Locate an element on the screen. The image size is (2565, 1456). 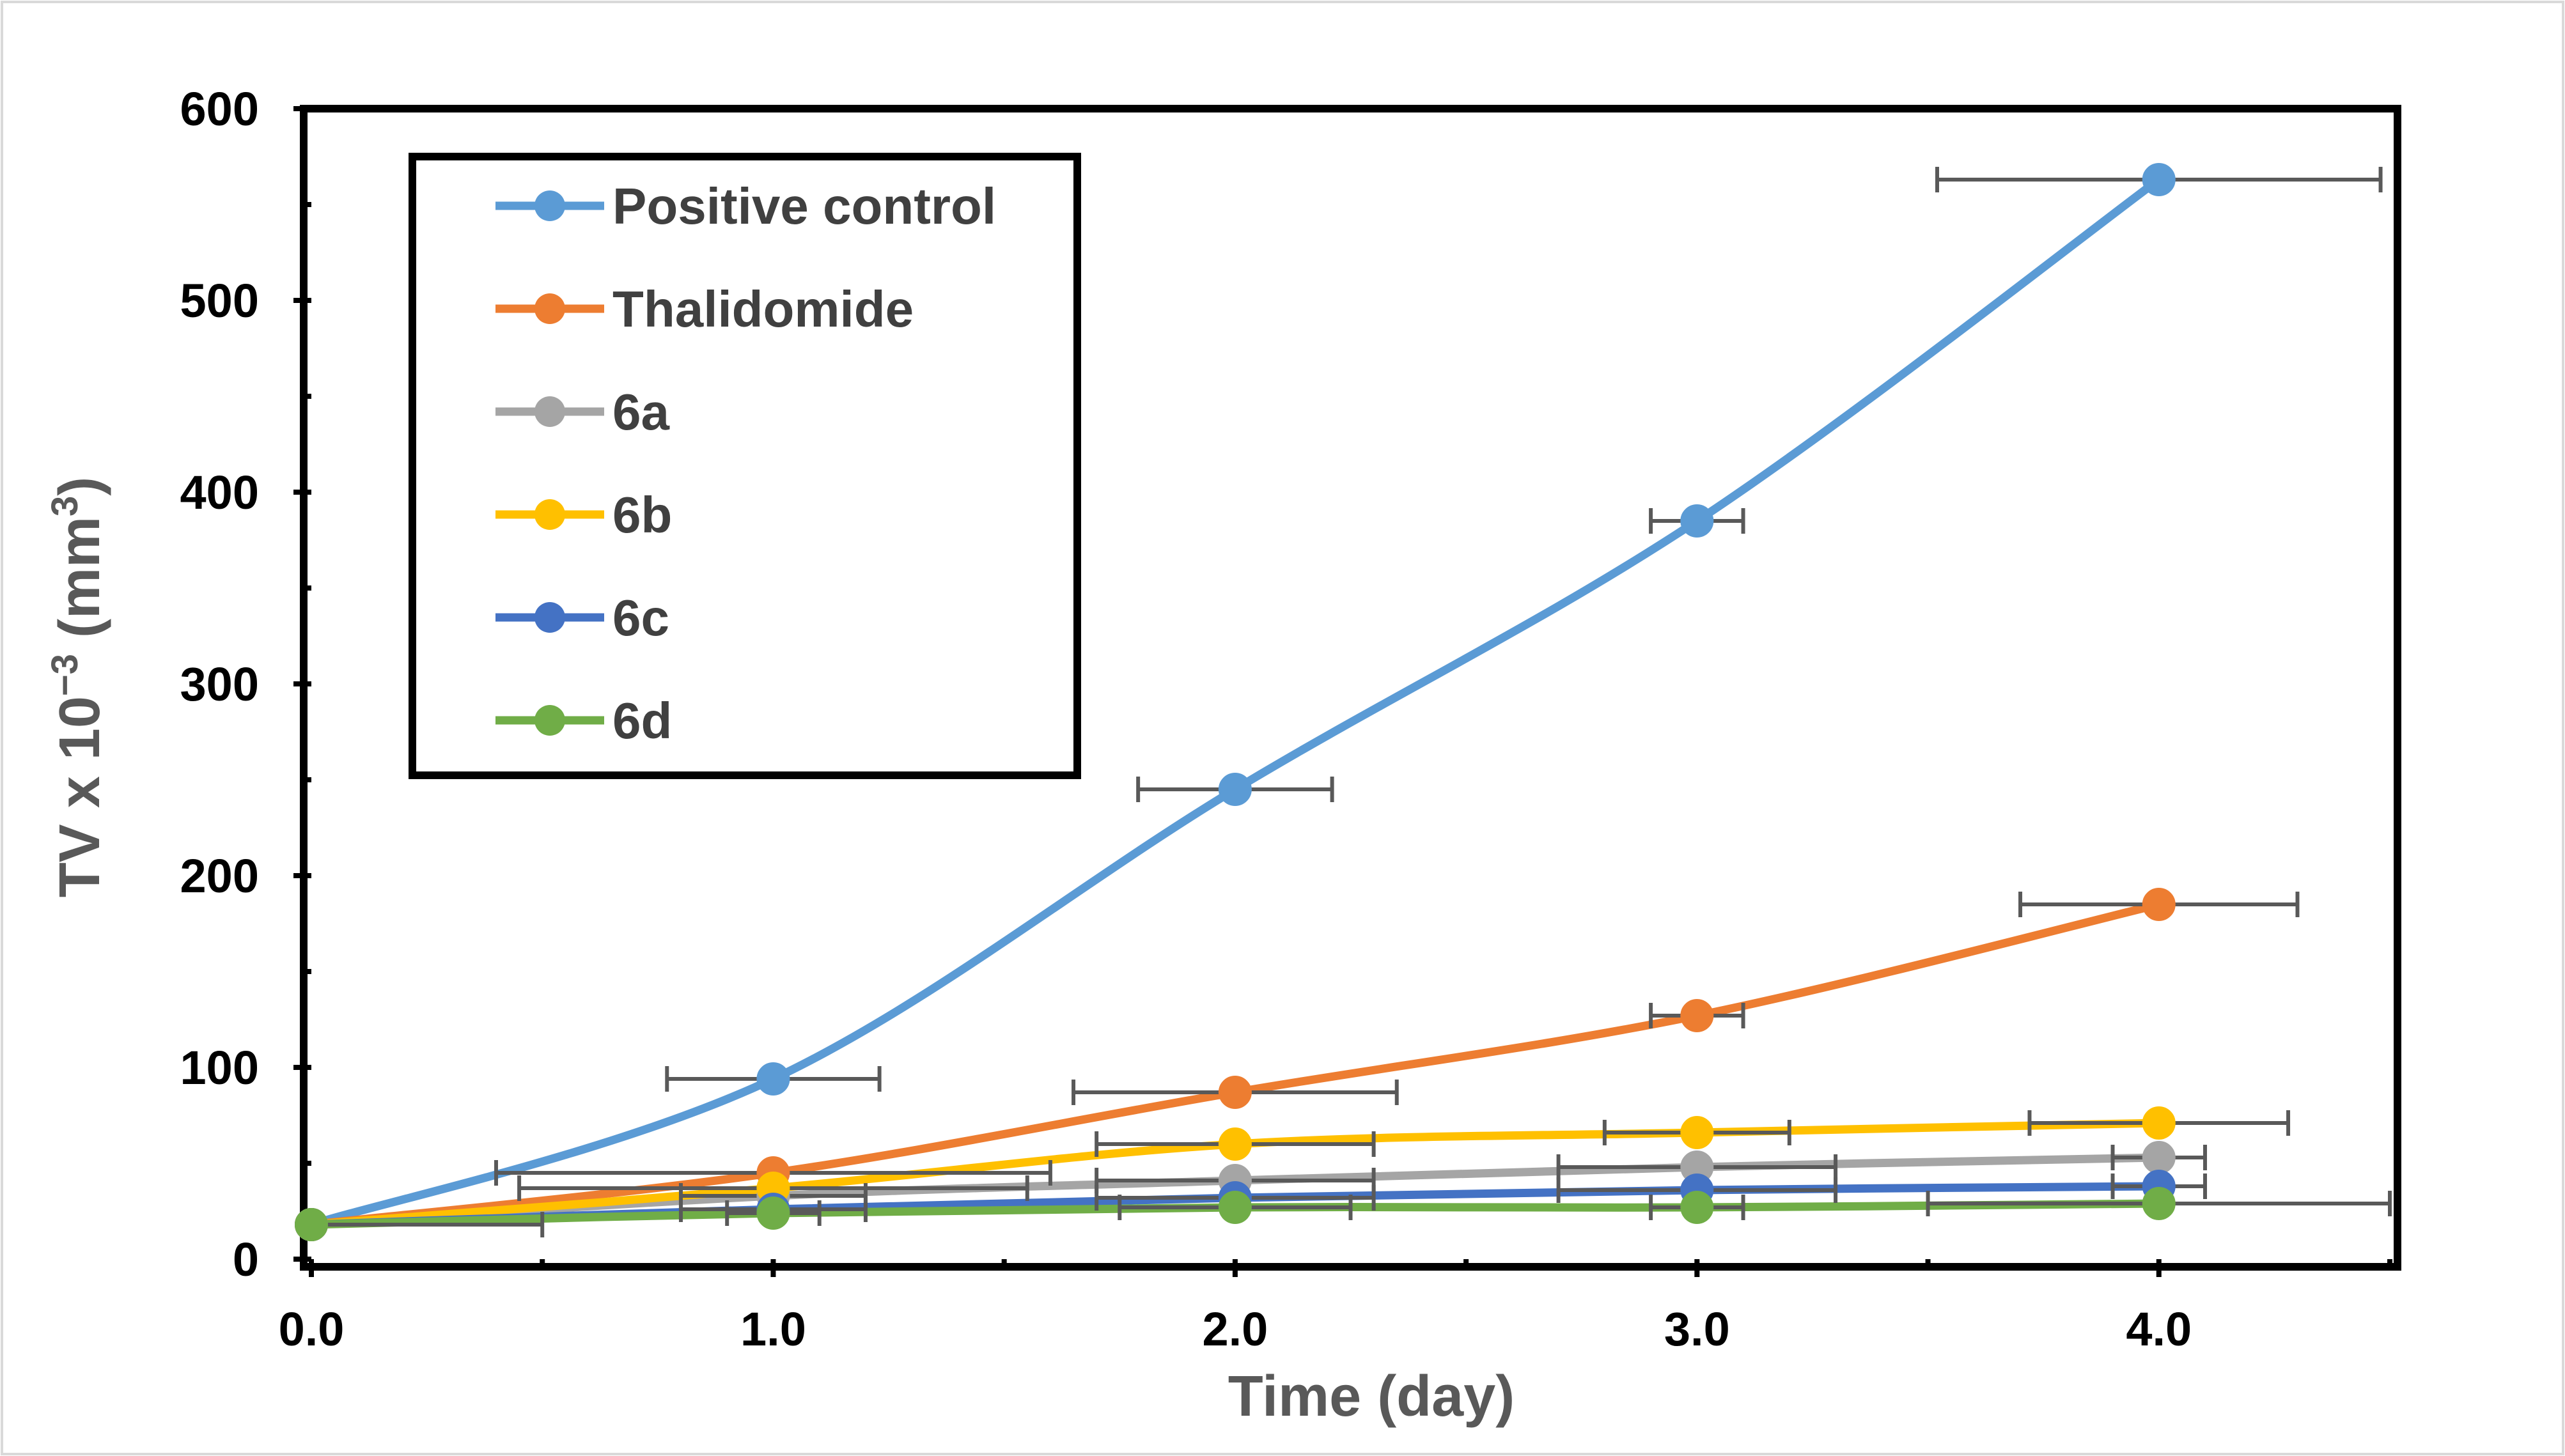
y-tick-label: 200 is located at coordinates (220, 875).